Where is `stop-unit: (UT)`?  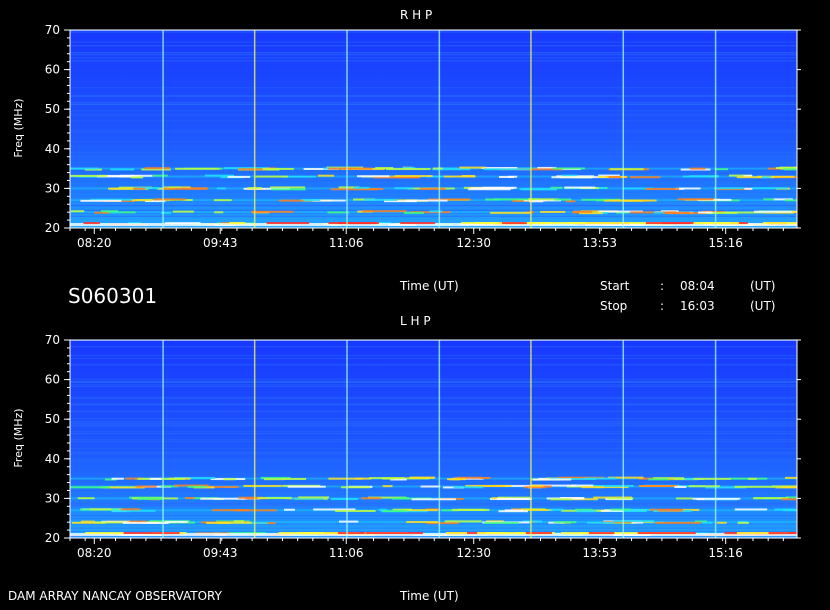 stop-unit: (UT) is located at coordinates (763, 306).